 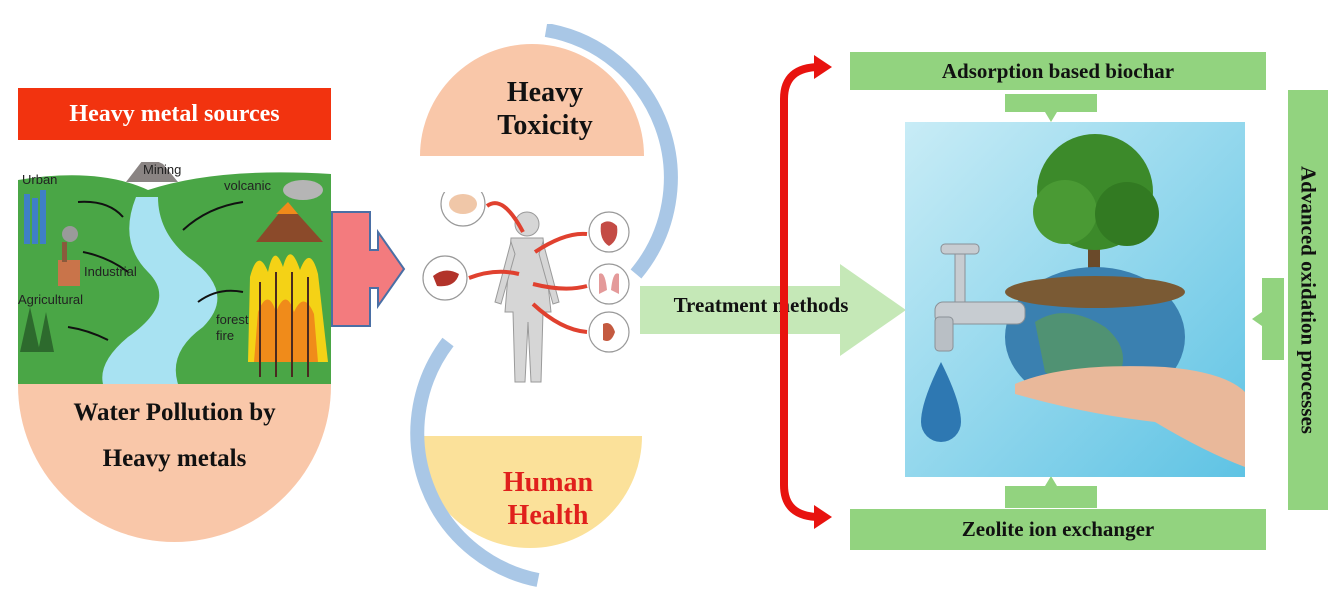 I want to click on industrial-label: Industrial, so click(x=110, y=271).